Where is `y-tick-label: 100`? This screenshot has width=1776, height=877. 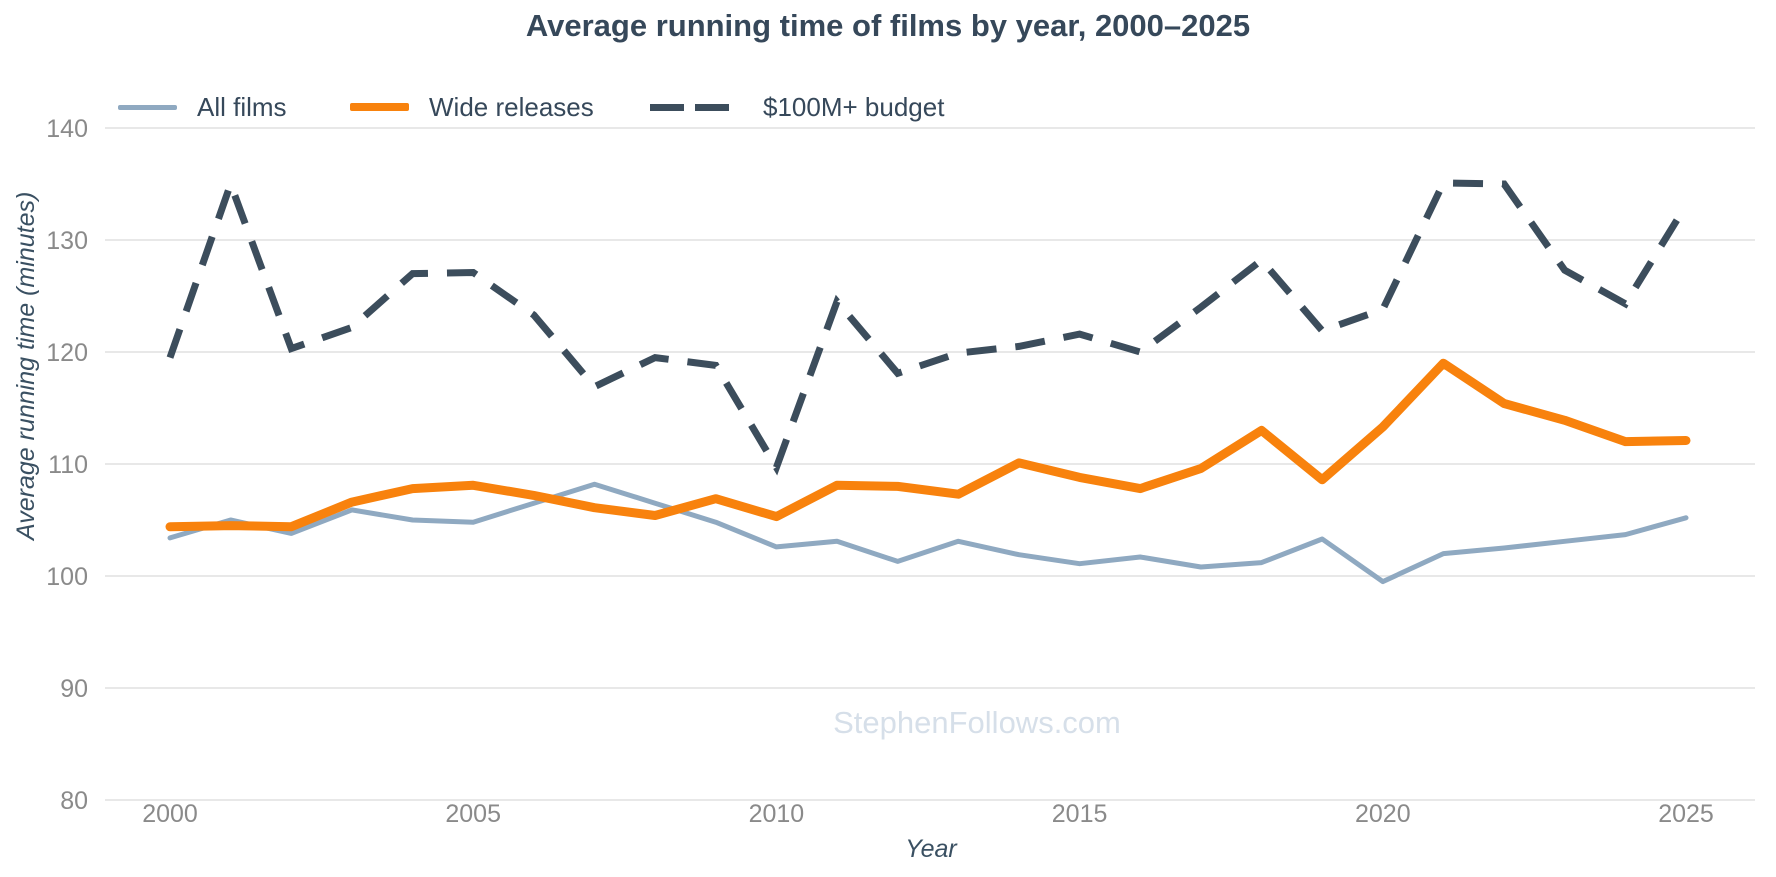 y-tick-label: 100 is located at coordinates (67, 577).